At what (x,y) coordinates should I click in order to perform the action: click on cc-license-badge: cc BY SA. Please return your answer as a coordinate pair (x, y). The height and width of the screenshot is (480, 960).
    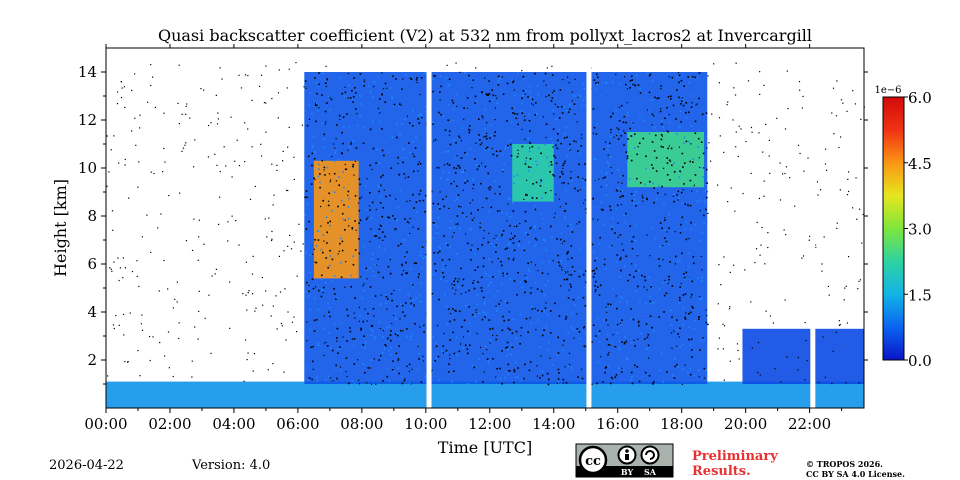
    Looking at the image, I should click on (624, 460).